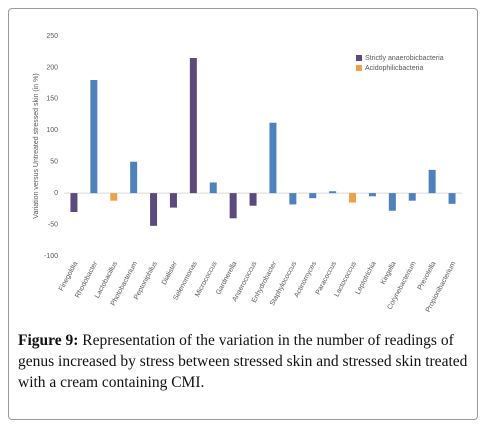 Image resolution: width=488 pixels, height=429 pixels. What do you see at coordinates (366, 277) in the screenshot?
I see `x-tick-label: Leptotrichia` at bounding box center [366, 277].